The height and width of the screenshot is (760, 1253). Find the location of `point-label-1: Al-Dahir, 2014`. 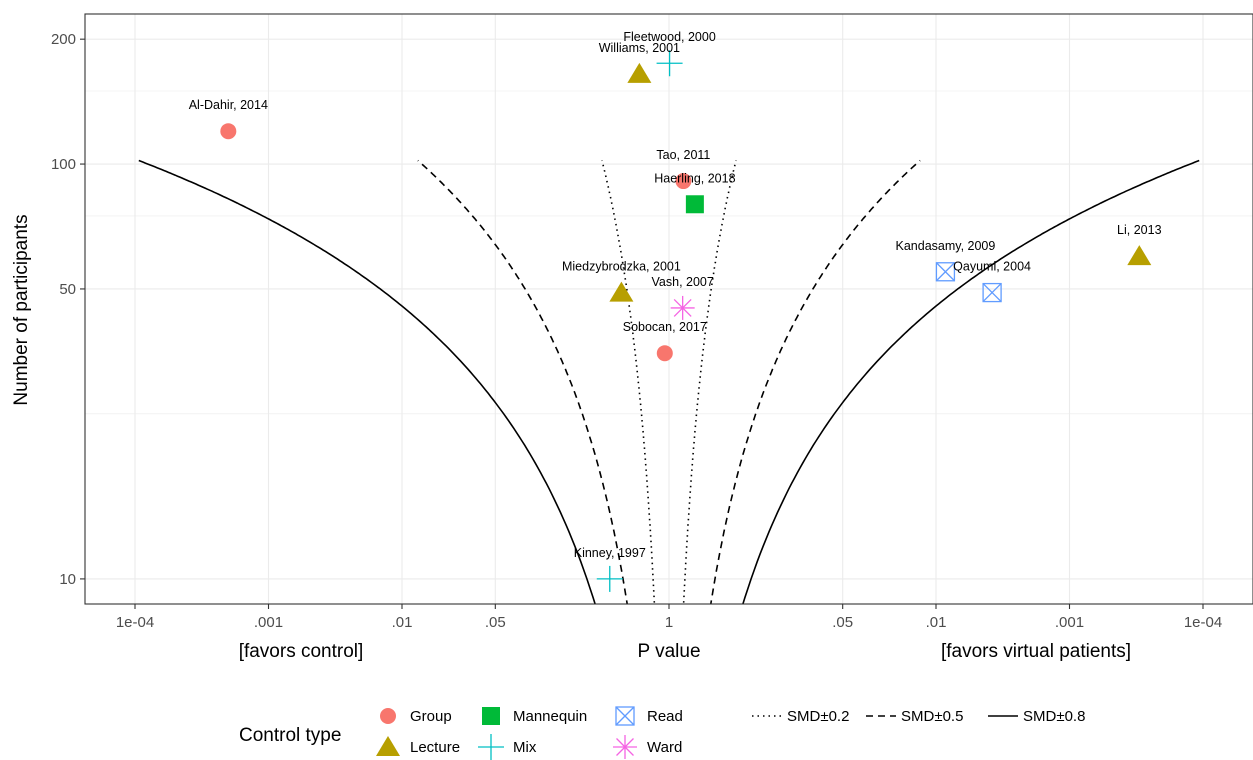

point-label-1: Al-Dahir, 2014 is located at coordinates (228, 105).